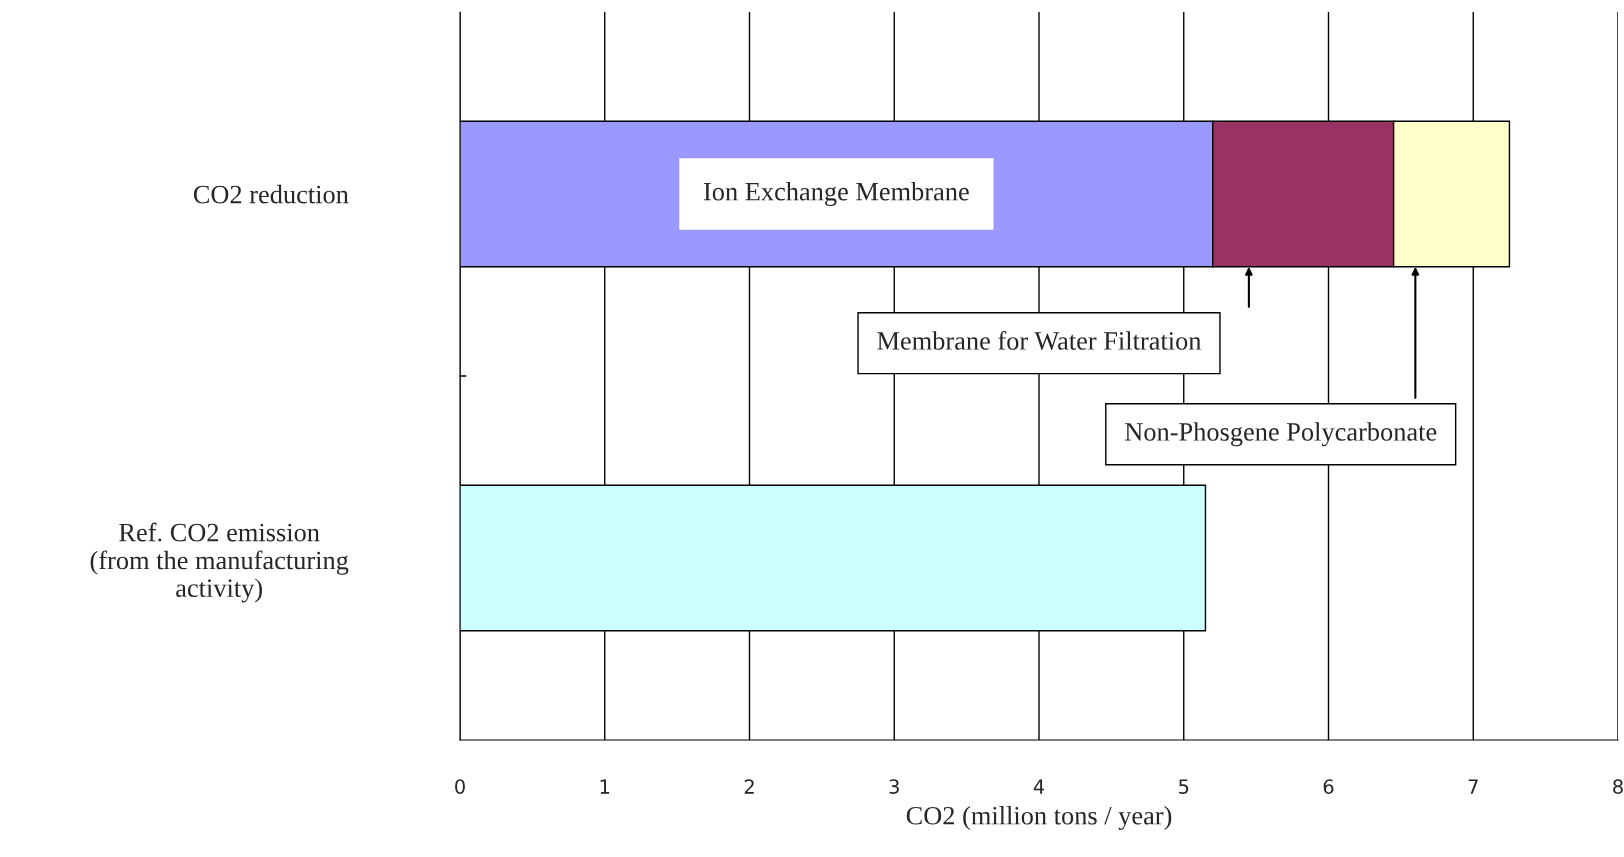 Image resolution: width=1624 pixels, height=857 pixels. I want to click on x-tick-label: 0, so click(460, 786).